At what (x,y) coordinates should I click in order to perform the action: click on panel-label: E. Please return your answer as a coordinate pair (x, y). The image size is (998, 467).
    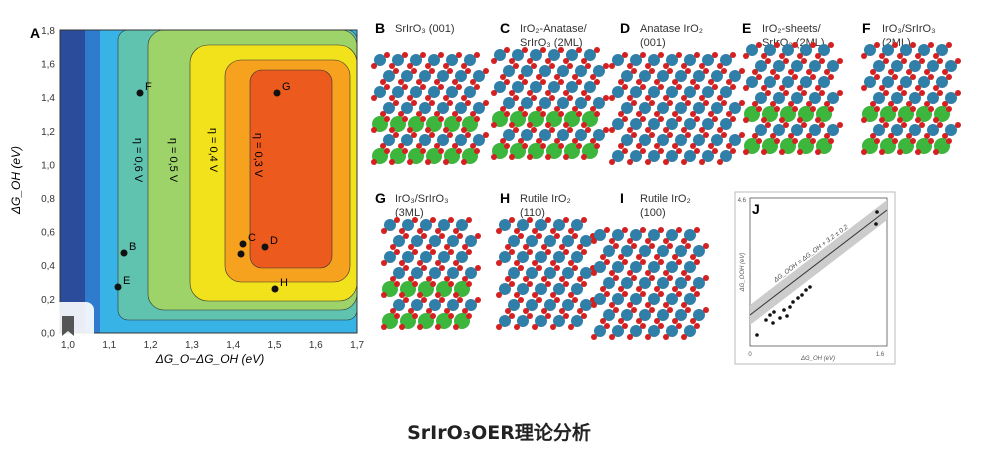
    Looking at the image, I should click on (746, 28).